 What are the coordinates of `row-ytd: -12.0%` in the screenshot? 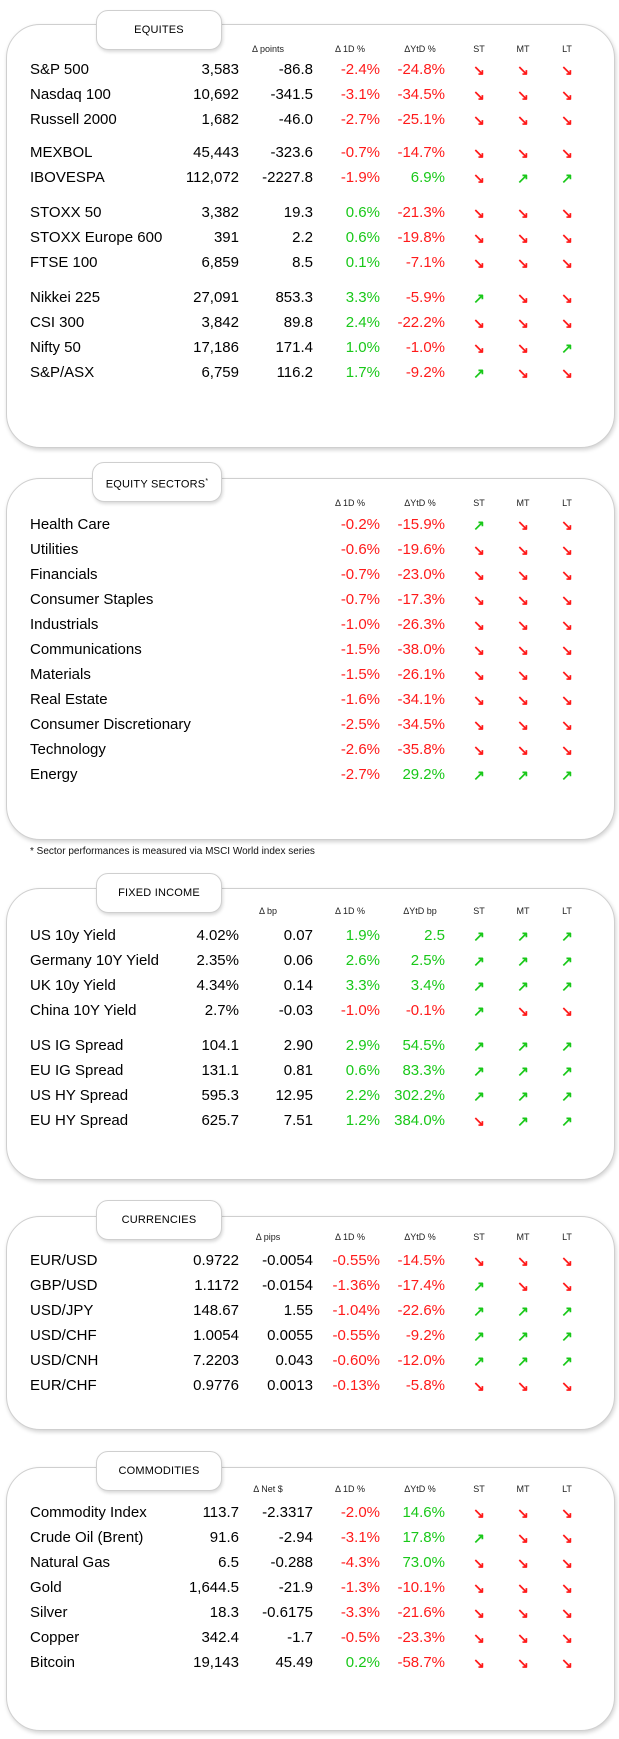 It's located at (421, 1360).